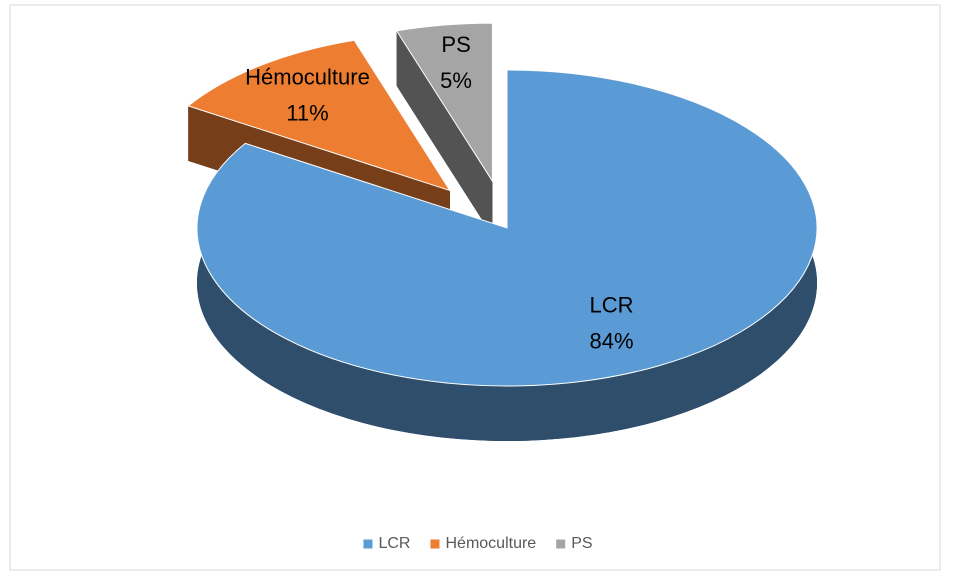 This screenshot has width=957, height=579. Describe the element at coordinates (456, 80) in the screenshot. I see `data-label-value: 5%` at that location.